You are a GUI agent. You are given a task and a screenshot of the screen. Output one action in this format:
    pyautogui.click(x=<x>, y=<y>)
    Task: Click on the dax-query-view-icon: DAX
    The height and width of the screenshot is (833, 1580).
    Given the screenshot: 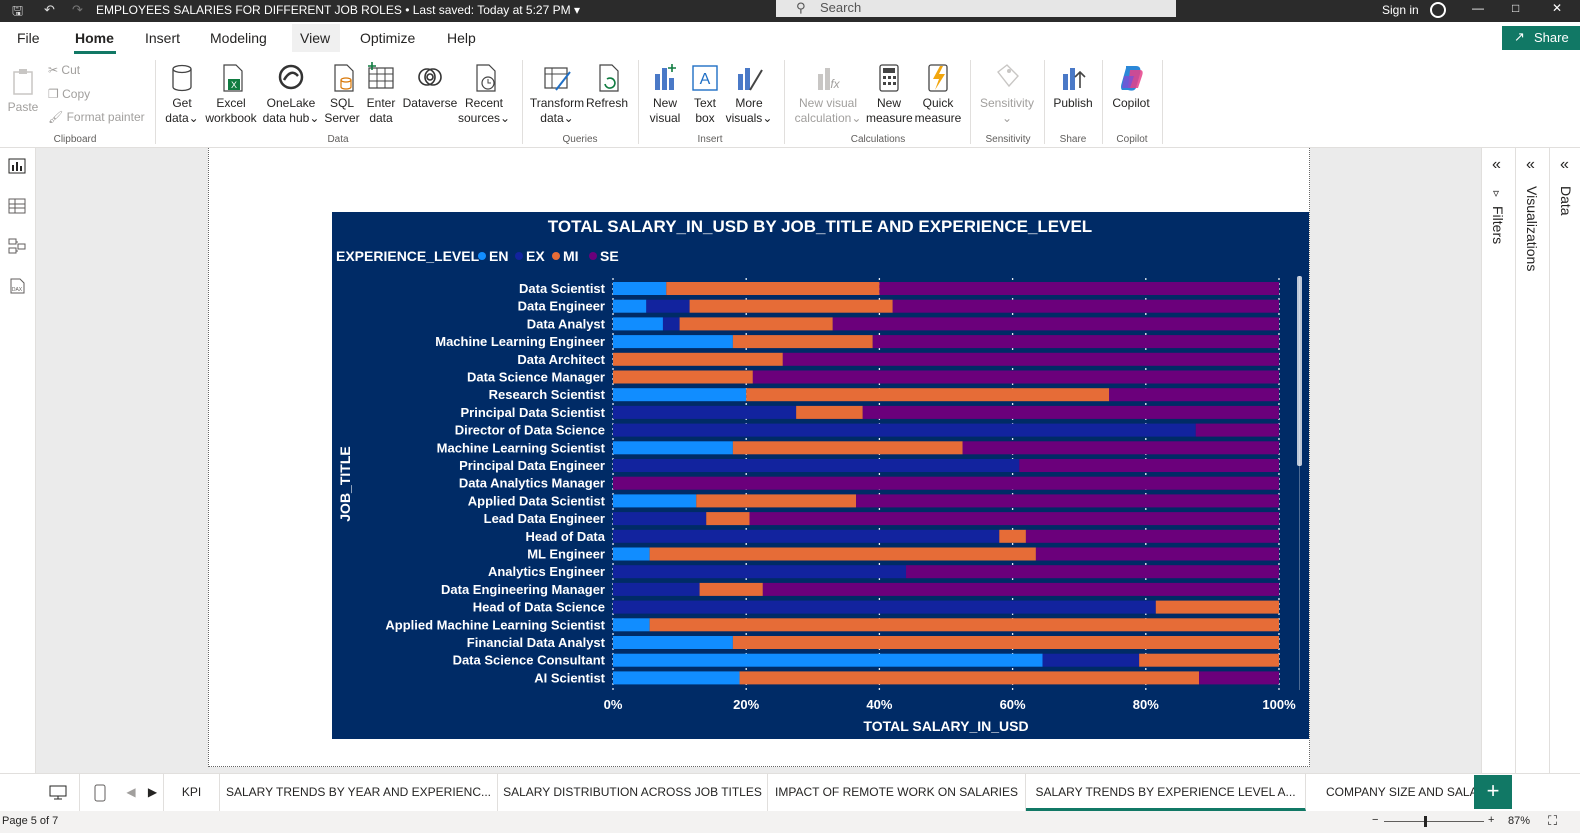 What is the action you would take?
    pyautogui.click(x=17, y=286)
    